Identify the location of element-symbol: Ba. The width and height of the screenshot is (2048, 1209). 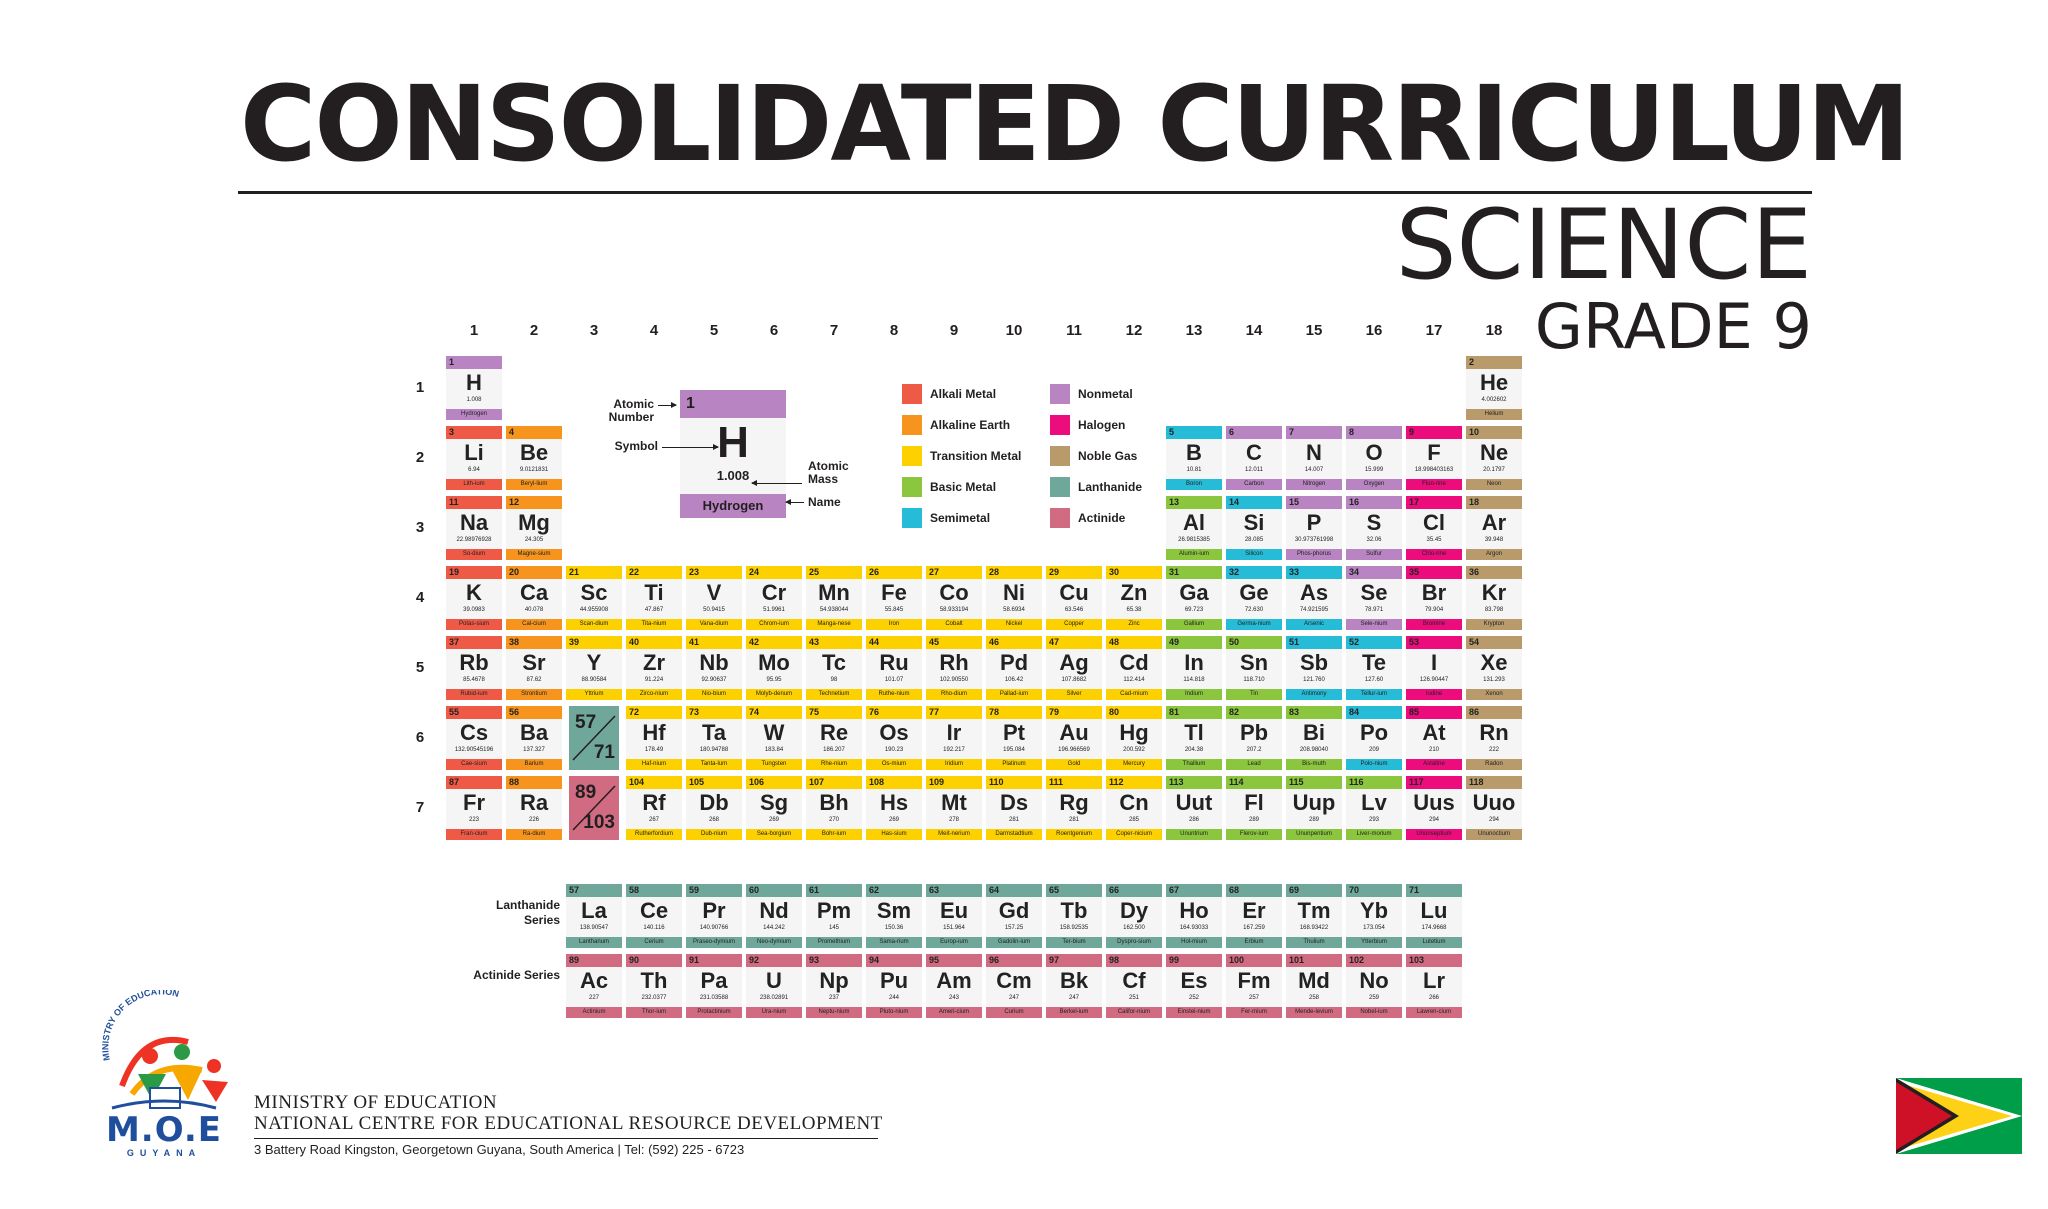
(534, 732).